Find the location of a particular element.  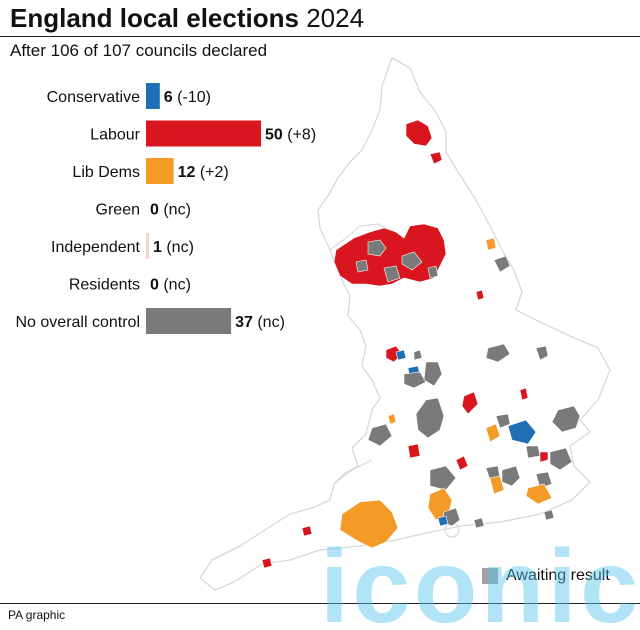

category-label: No overall control is located at coordinates (78, 322).